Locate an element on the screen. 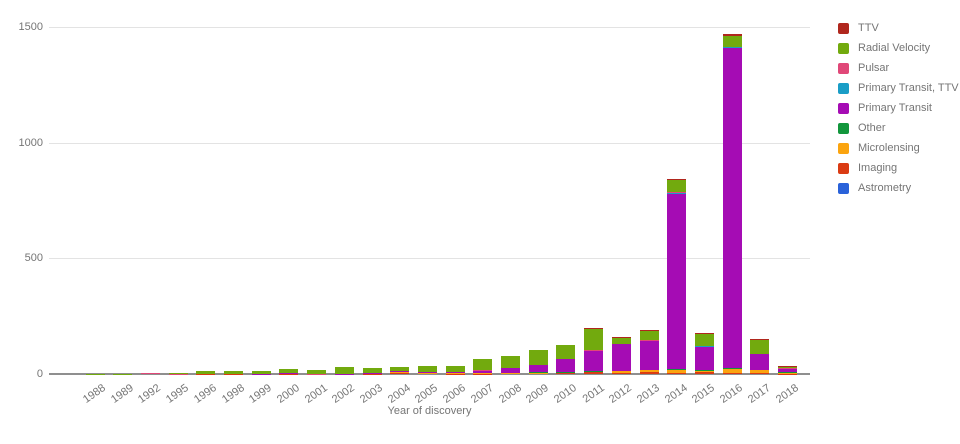  segment-radial-velocity-2011 is located at coordinates (594, 339).